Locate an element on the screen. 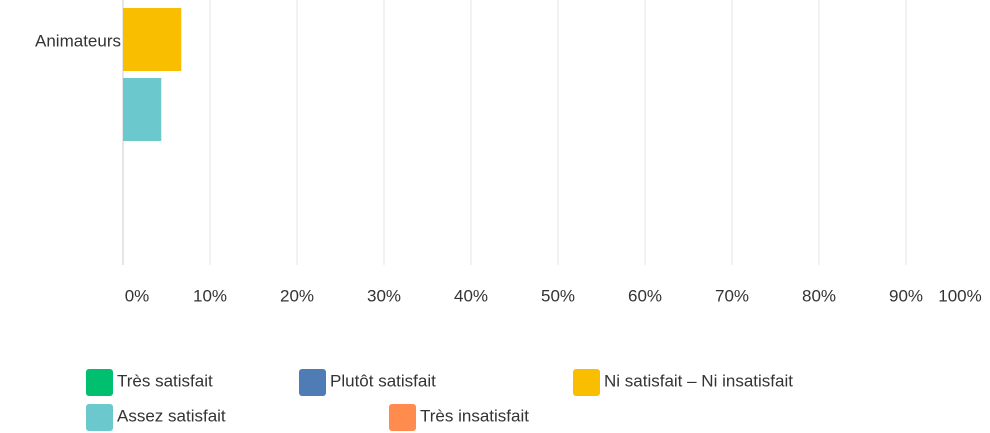  legend-label: Très insatisfait is located at coordinates (474, 415).